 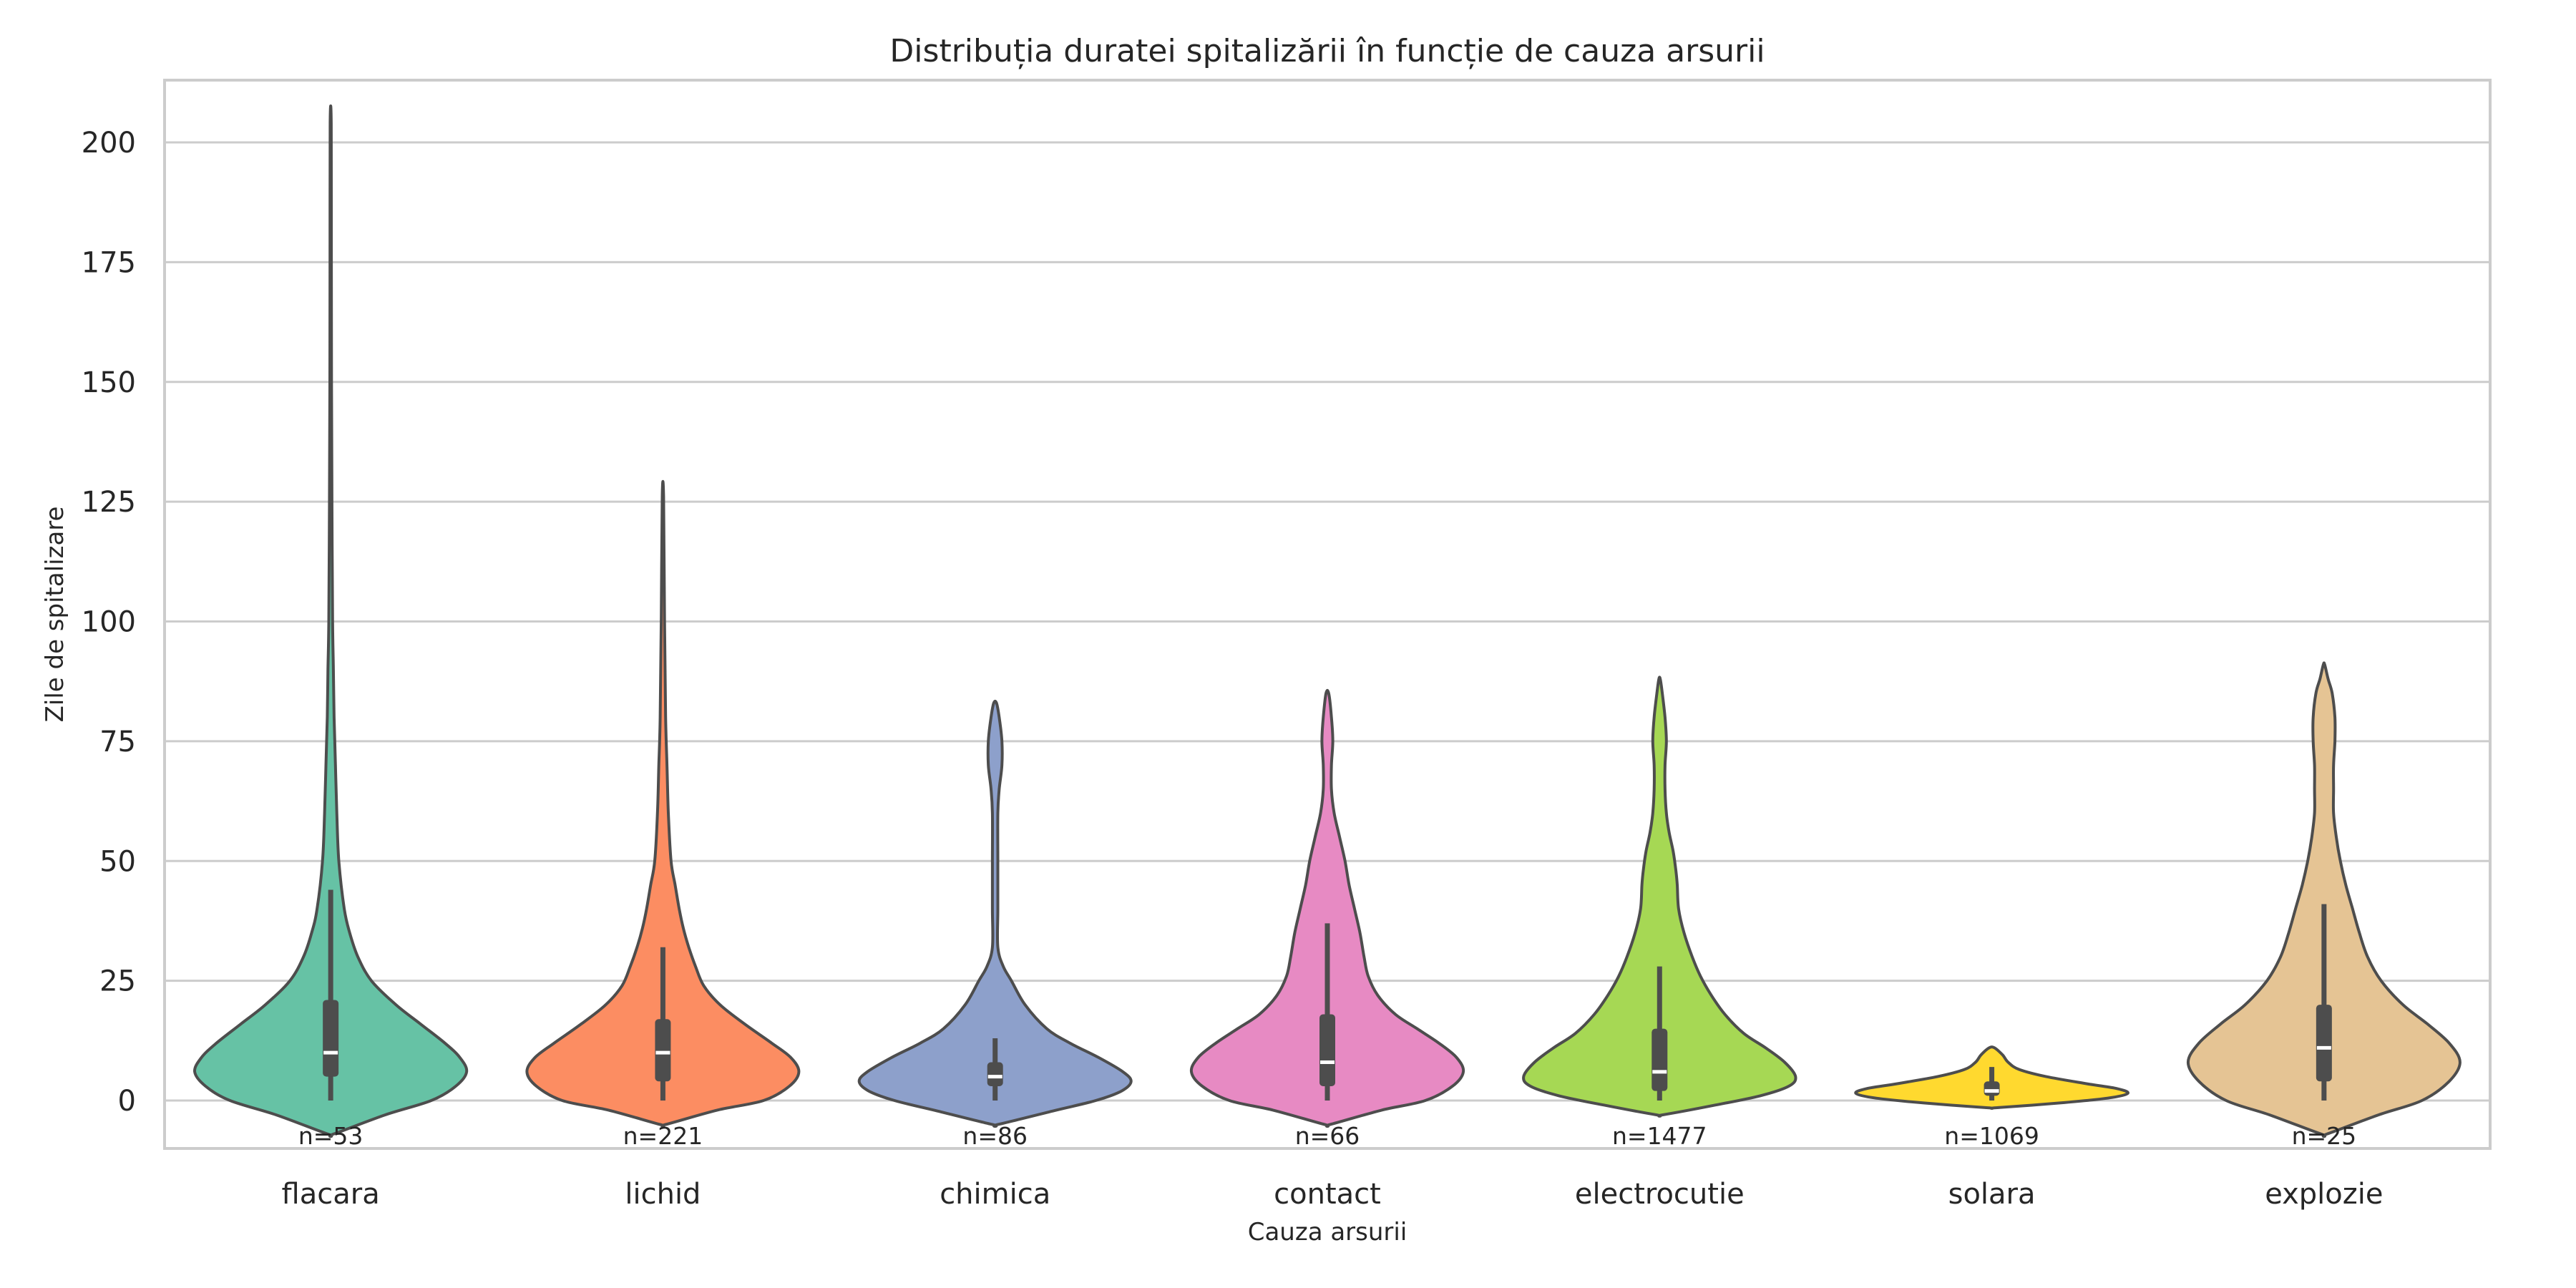 What do you see at coordinates (1991, 1136) in the screenshot?
I see `n-label-solara: n=1069` at bounding box center [1991, 1136].